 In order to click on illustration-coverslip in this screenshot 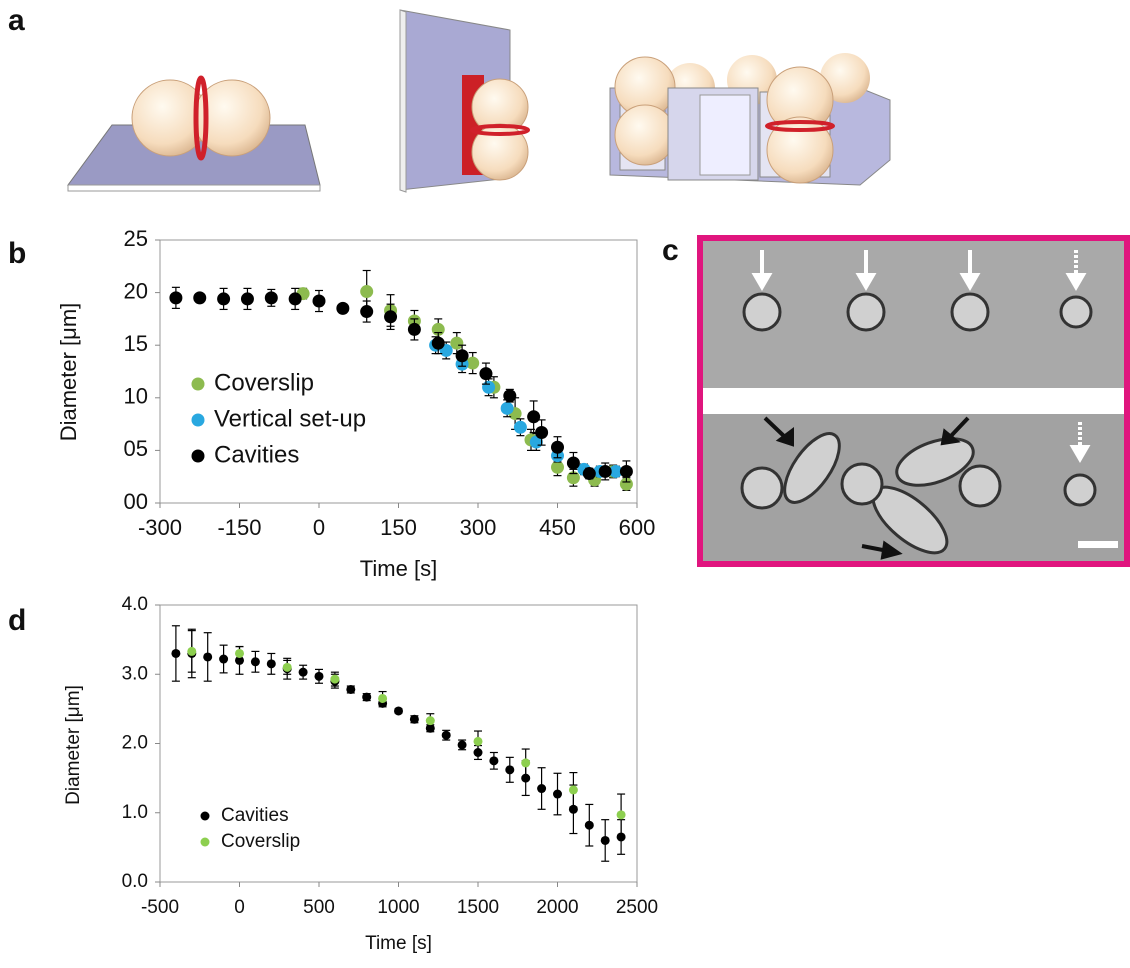, I will do `click(194, 133)`.